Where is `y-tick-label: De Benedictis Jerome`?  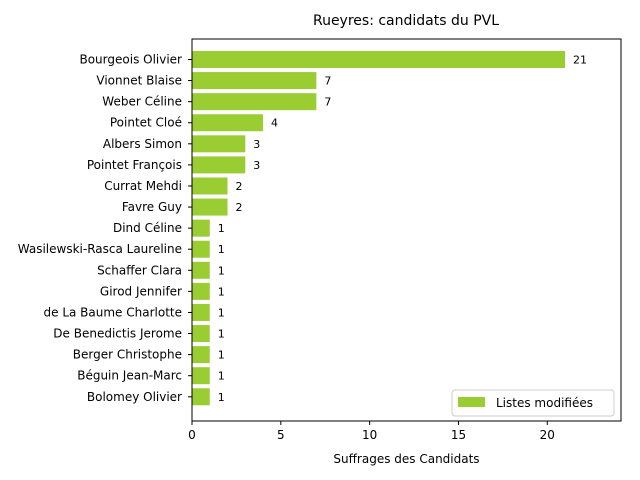
y-tick-label: De Benedictis Jerome is located at coordinates (117, 334).